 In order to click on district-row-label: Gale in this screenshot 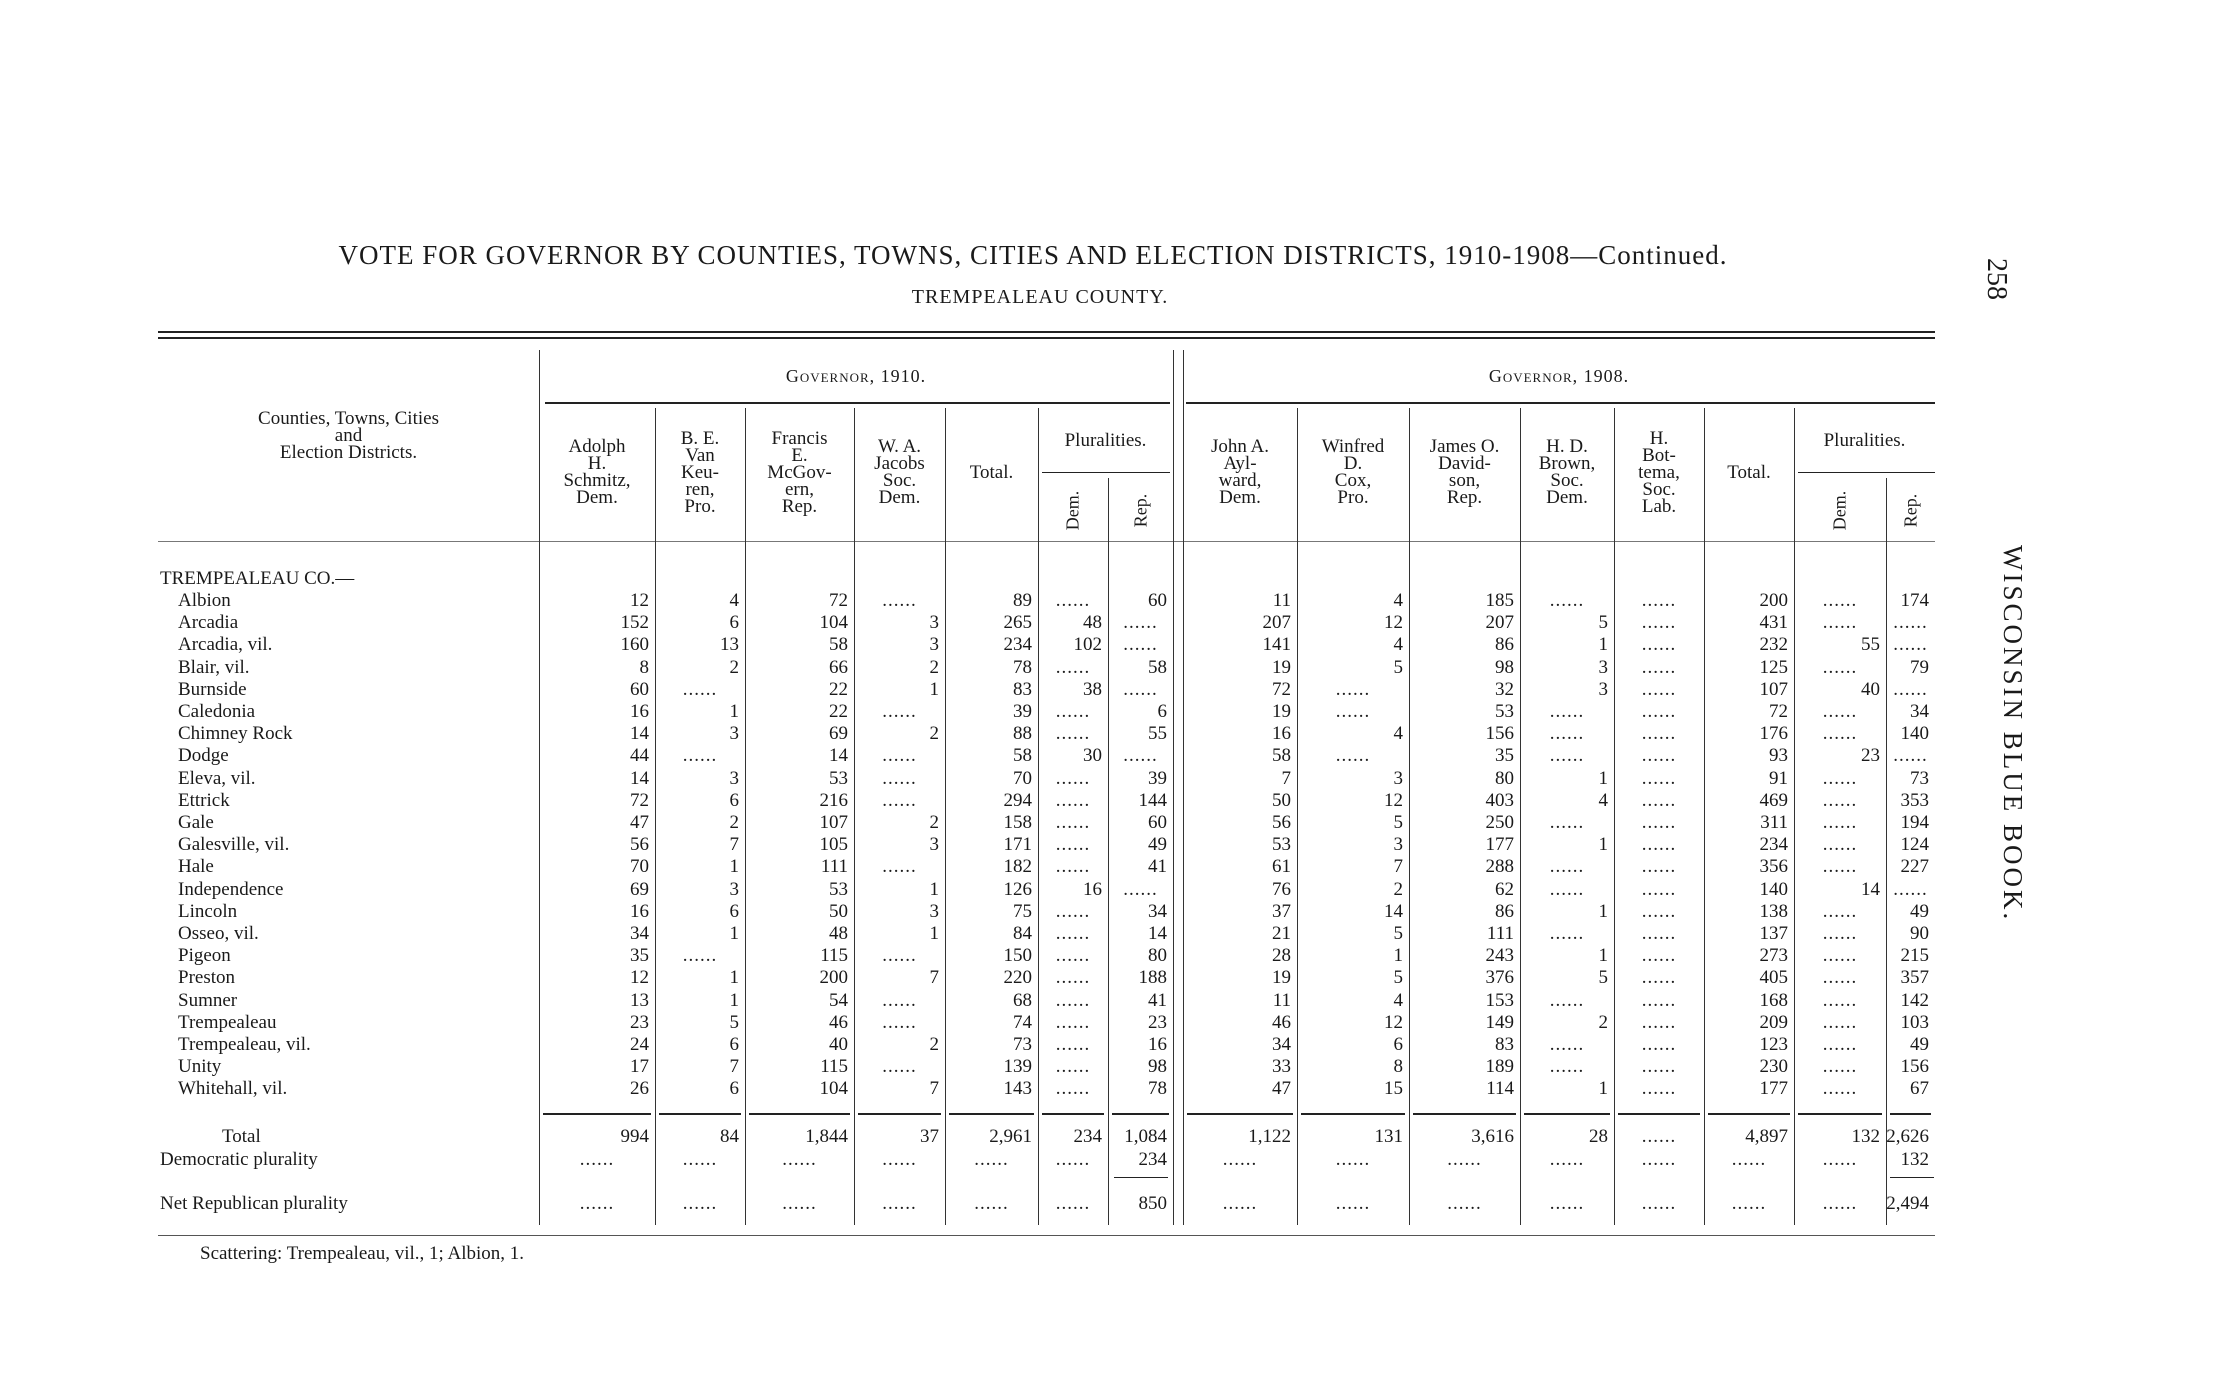, I will do `click(357, 823)`.